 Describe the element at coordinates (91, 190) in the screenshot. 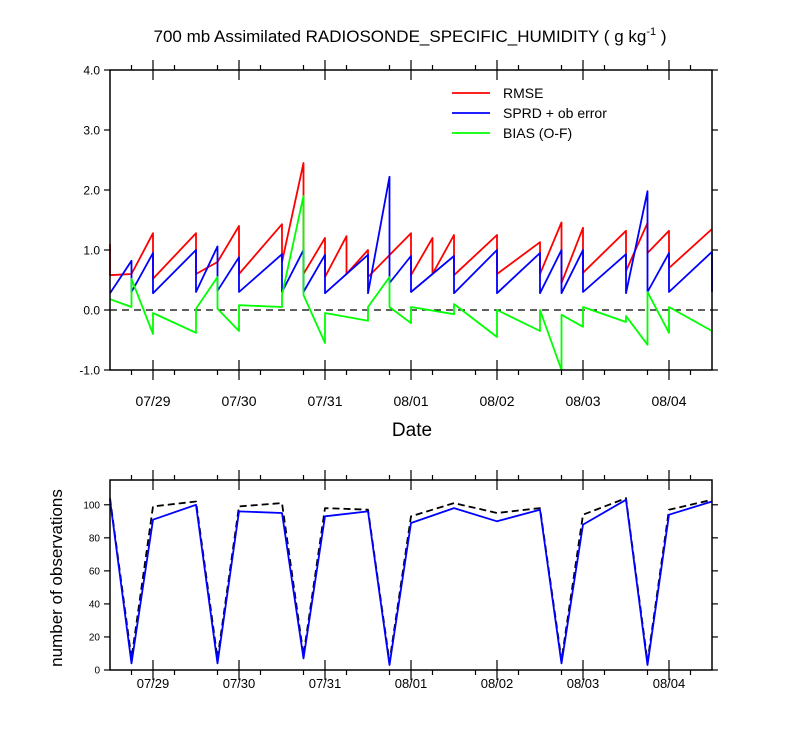

I see `top-y-tick-label: 2.0` at that location.